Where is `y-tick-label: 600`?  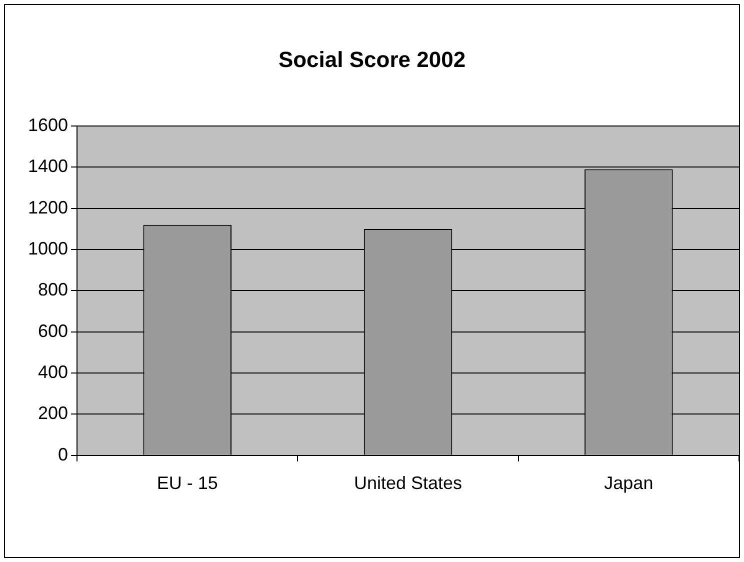
y-tick-label: 600 is located at coordinates (53, 330).